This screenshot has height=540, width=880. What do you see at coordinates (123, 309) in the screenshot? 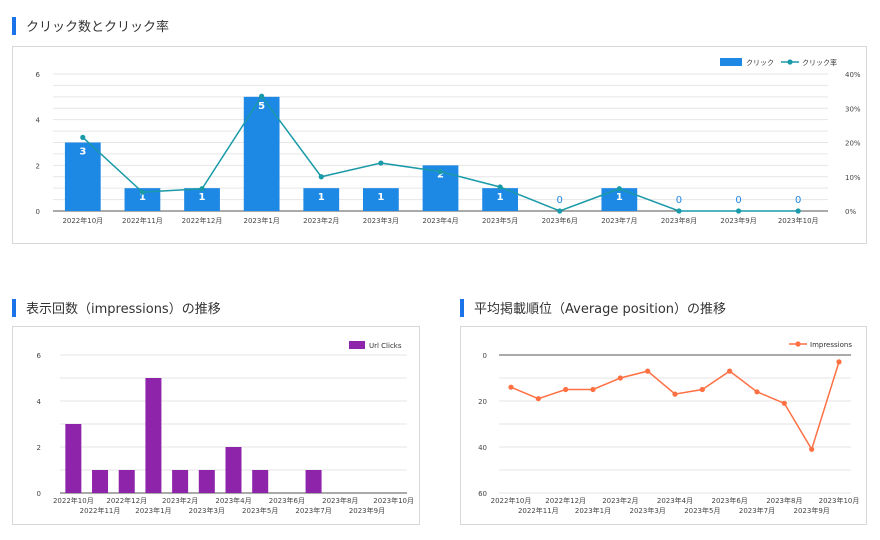
I see `impressions-title-text: 表示回数（impressions）の推移` at bounding box center [123, 309].